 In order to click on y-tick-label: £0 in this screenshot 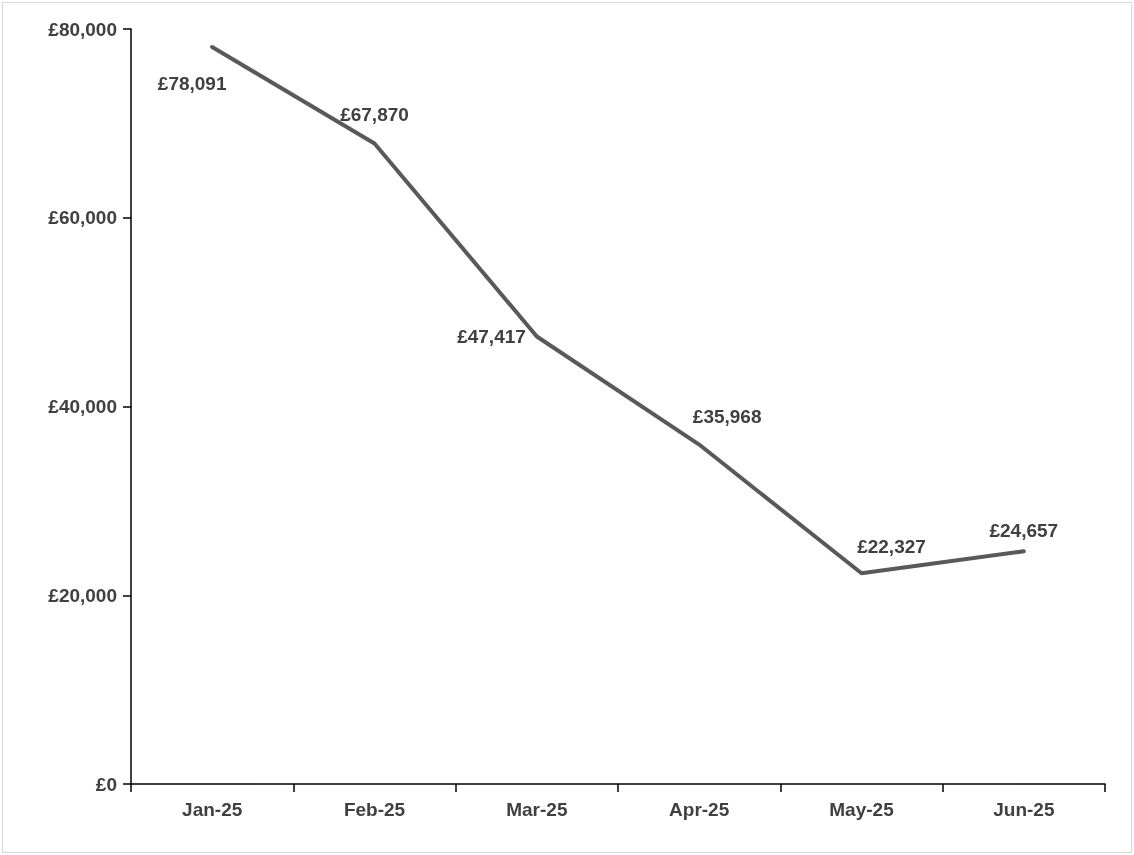, I will do `click(106, 784)`.